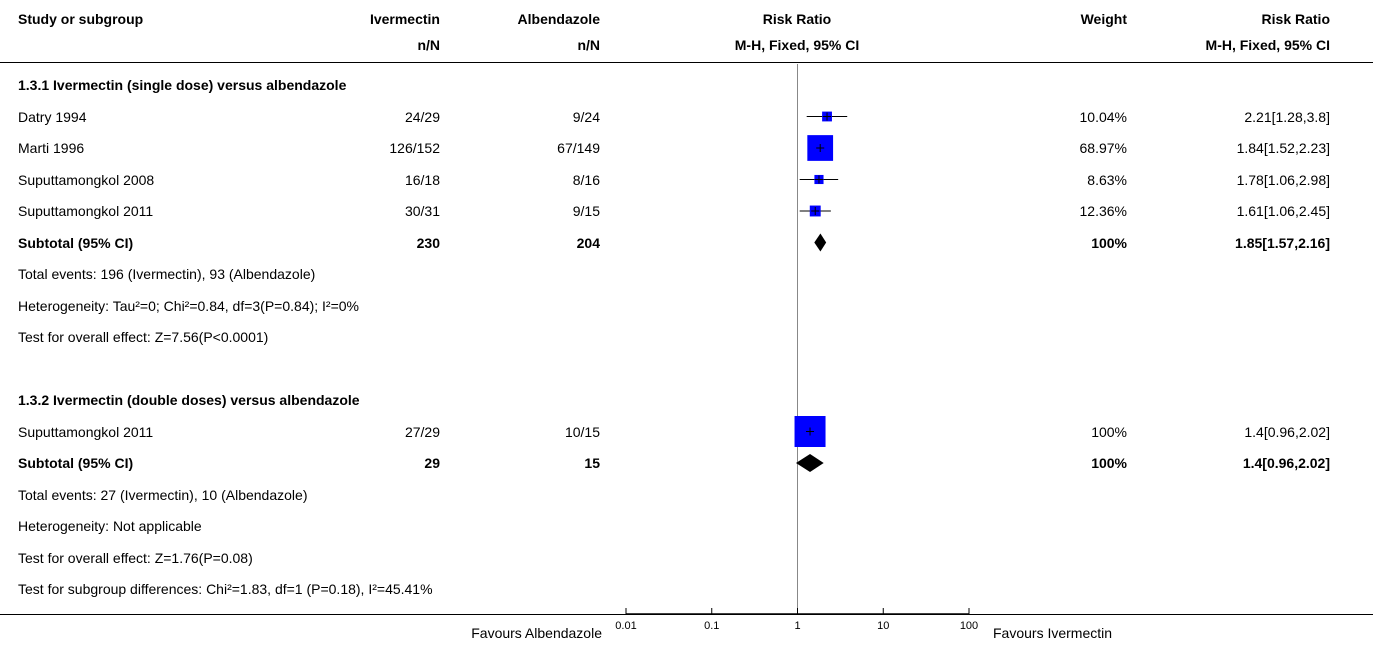 Image resolution: width=1373 pixels, height=645 pixels. I want to click on header-risk-ratio-plot: Risk Ratio, so click(797, 19).